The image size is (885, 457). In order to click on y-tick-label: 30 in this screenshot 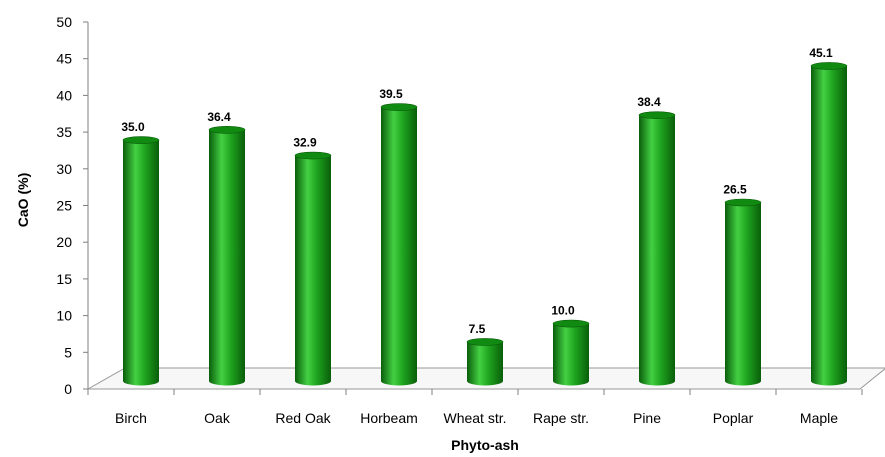, I will do `click(64, 169)`.